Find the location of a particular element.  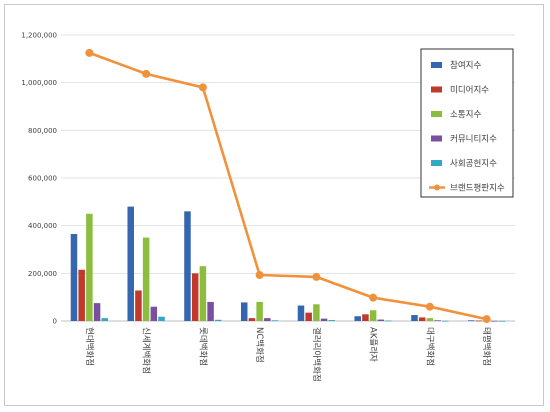

y-tick-label: 1,000,000 is located at coordinates (39, 83).